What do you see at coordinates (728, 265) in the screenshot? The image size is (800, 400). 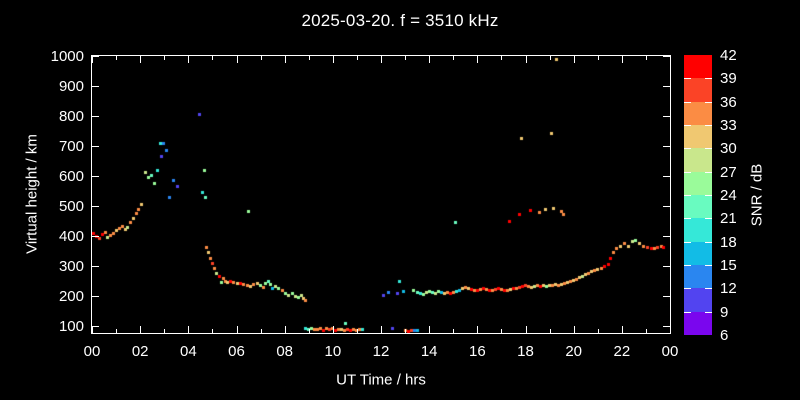 I see `colorbar-tick-label: 15` at bounding box center [728, 265].